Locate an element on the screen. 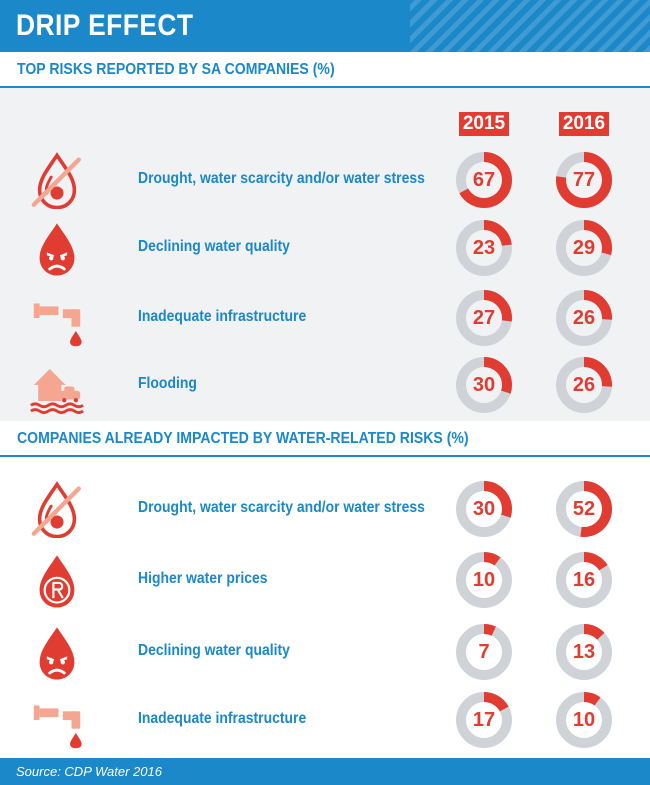  donut-2015: 17 is located at coordinates (484, 720).